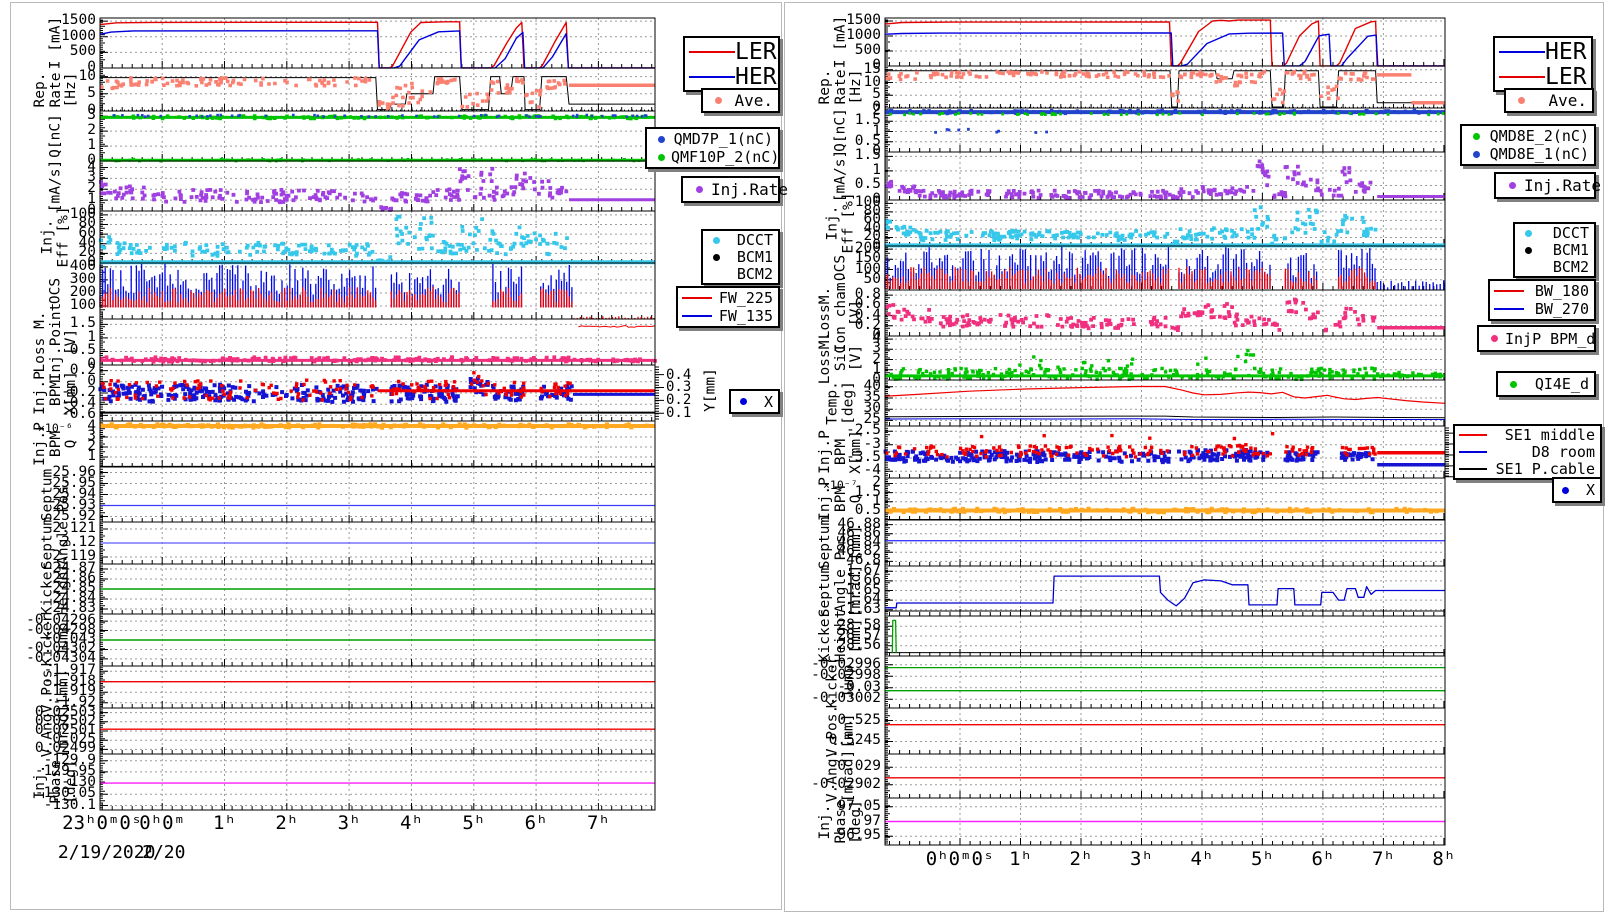 The image size is (1606, 912). What do you see at coordinates (74, 588) in the screenshot?
I see `y-tick-label: 24.85` at bounding box center [74, 588].